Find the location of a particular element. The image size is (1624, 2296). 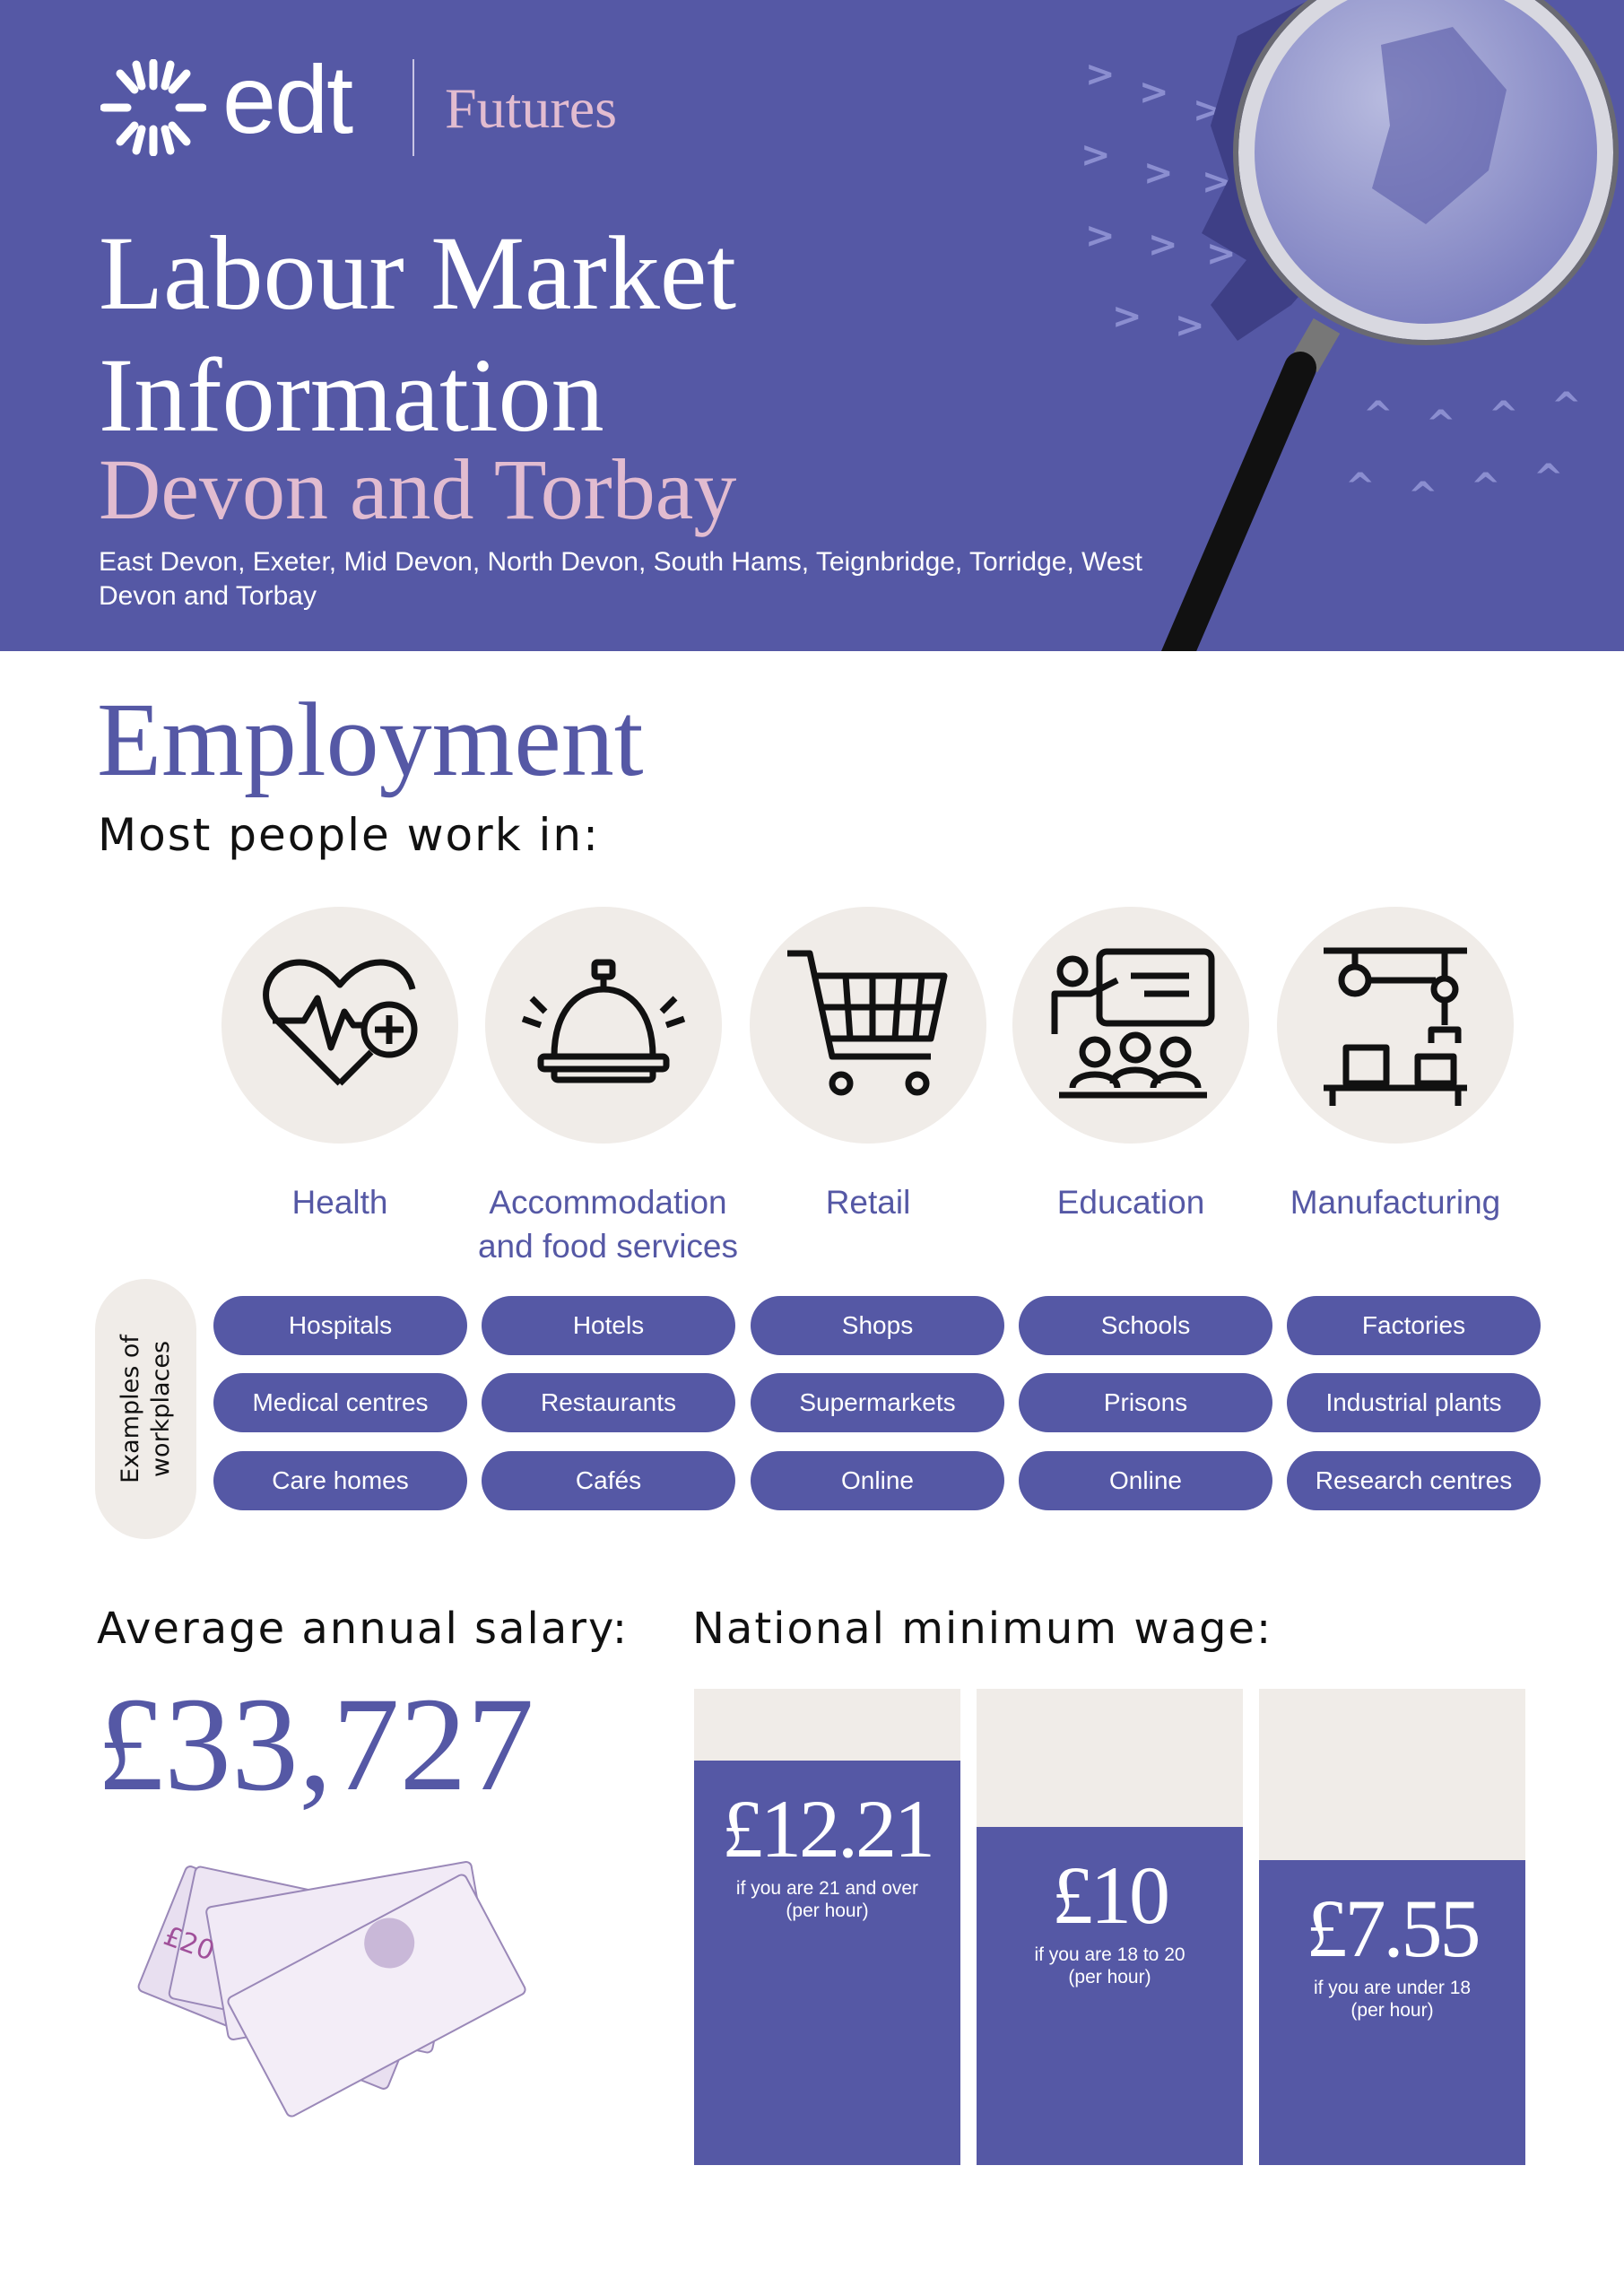

workplace-pill: Medical centres is located at coordinates (340, 1402).